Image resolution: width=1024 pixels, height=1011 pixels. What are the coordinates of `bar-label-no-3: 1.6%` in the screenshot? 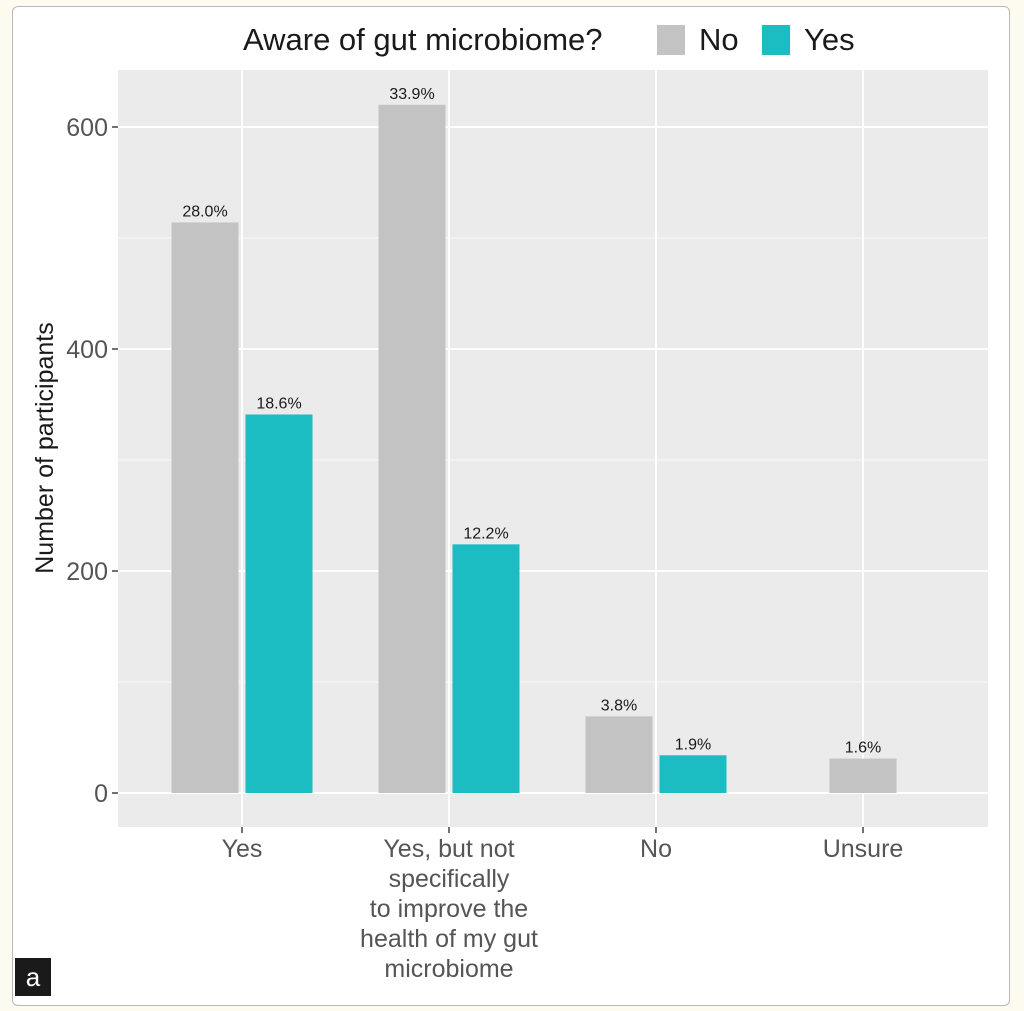 It's located at (863, 748).